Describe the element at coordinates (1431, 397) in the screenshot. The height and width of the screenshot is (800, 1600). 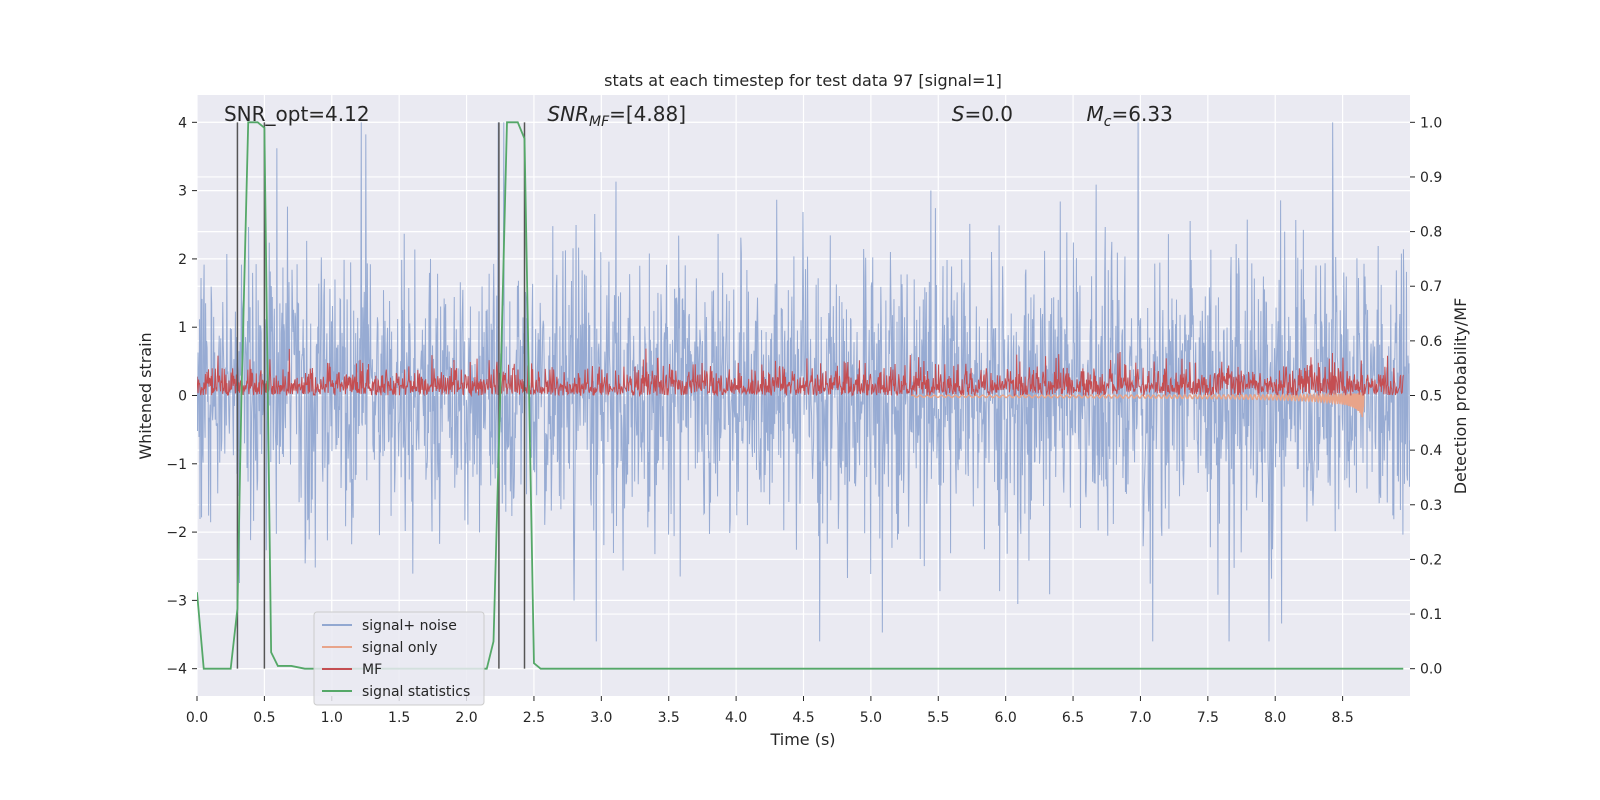
I see `y-right-tick-label: 0.5` at that location.